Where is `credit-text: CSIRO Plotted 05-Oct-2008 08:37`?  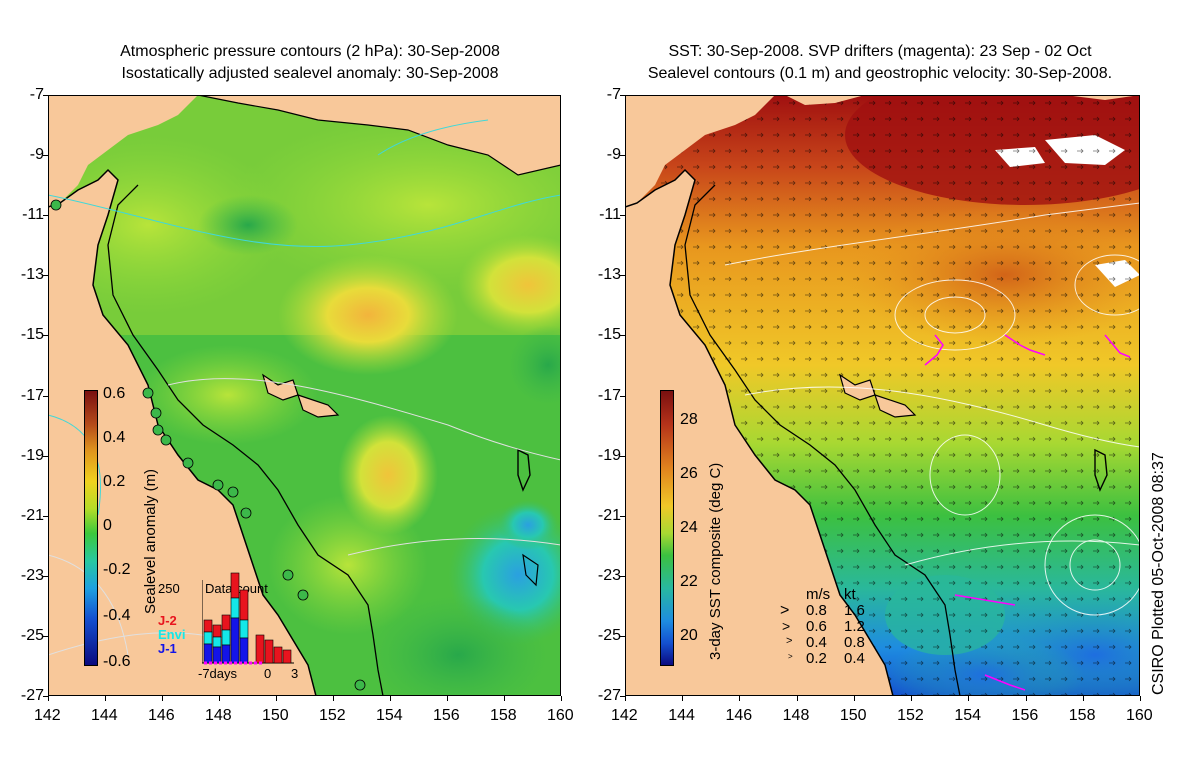
credit-text: CSIRO Plotted 05-Oct-2008 08:37 is located at coordinates (1158, 573).